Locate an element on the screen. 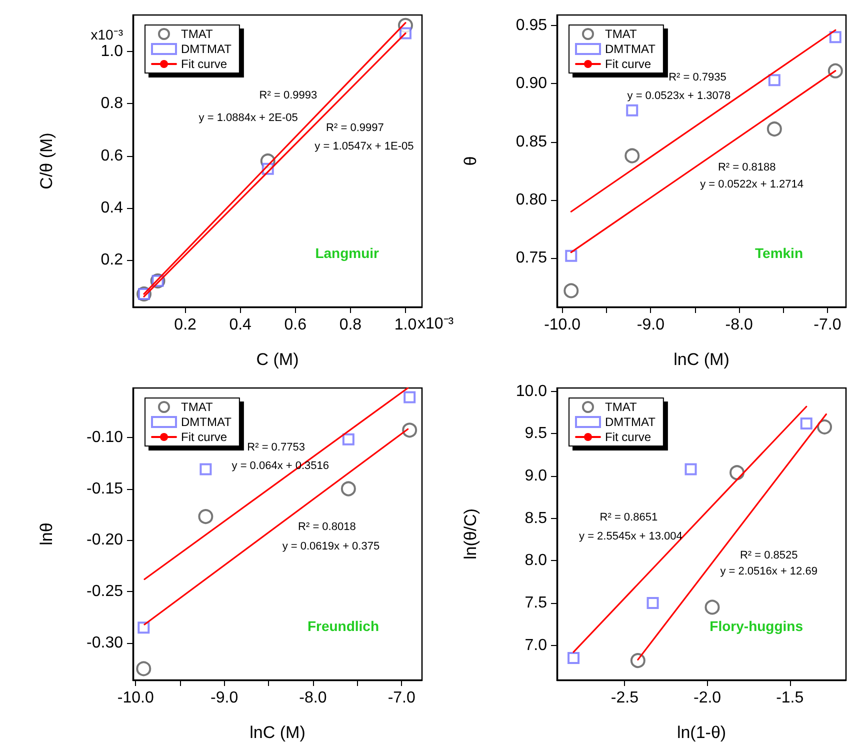 The height and width of the screenshot is (747, 849). annotation: R² = 0.8651 is located at coordinates (629, 518).